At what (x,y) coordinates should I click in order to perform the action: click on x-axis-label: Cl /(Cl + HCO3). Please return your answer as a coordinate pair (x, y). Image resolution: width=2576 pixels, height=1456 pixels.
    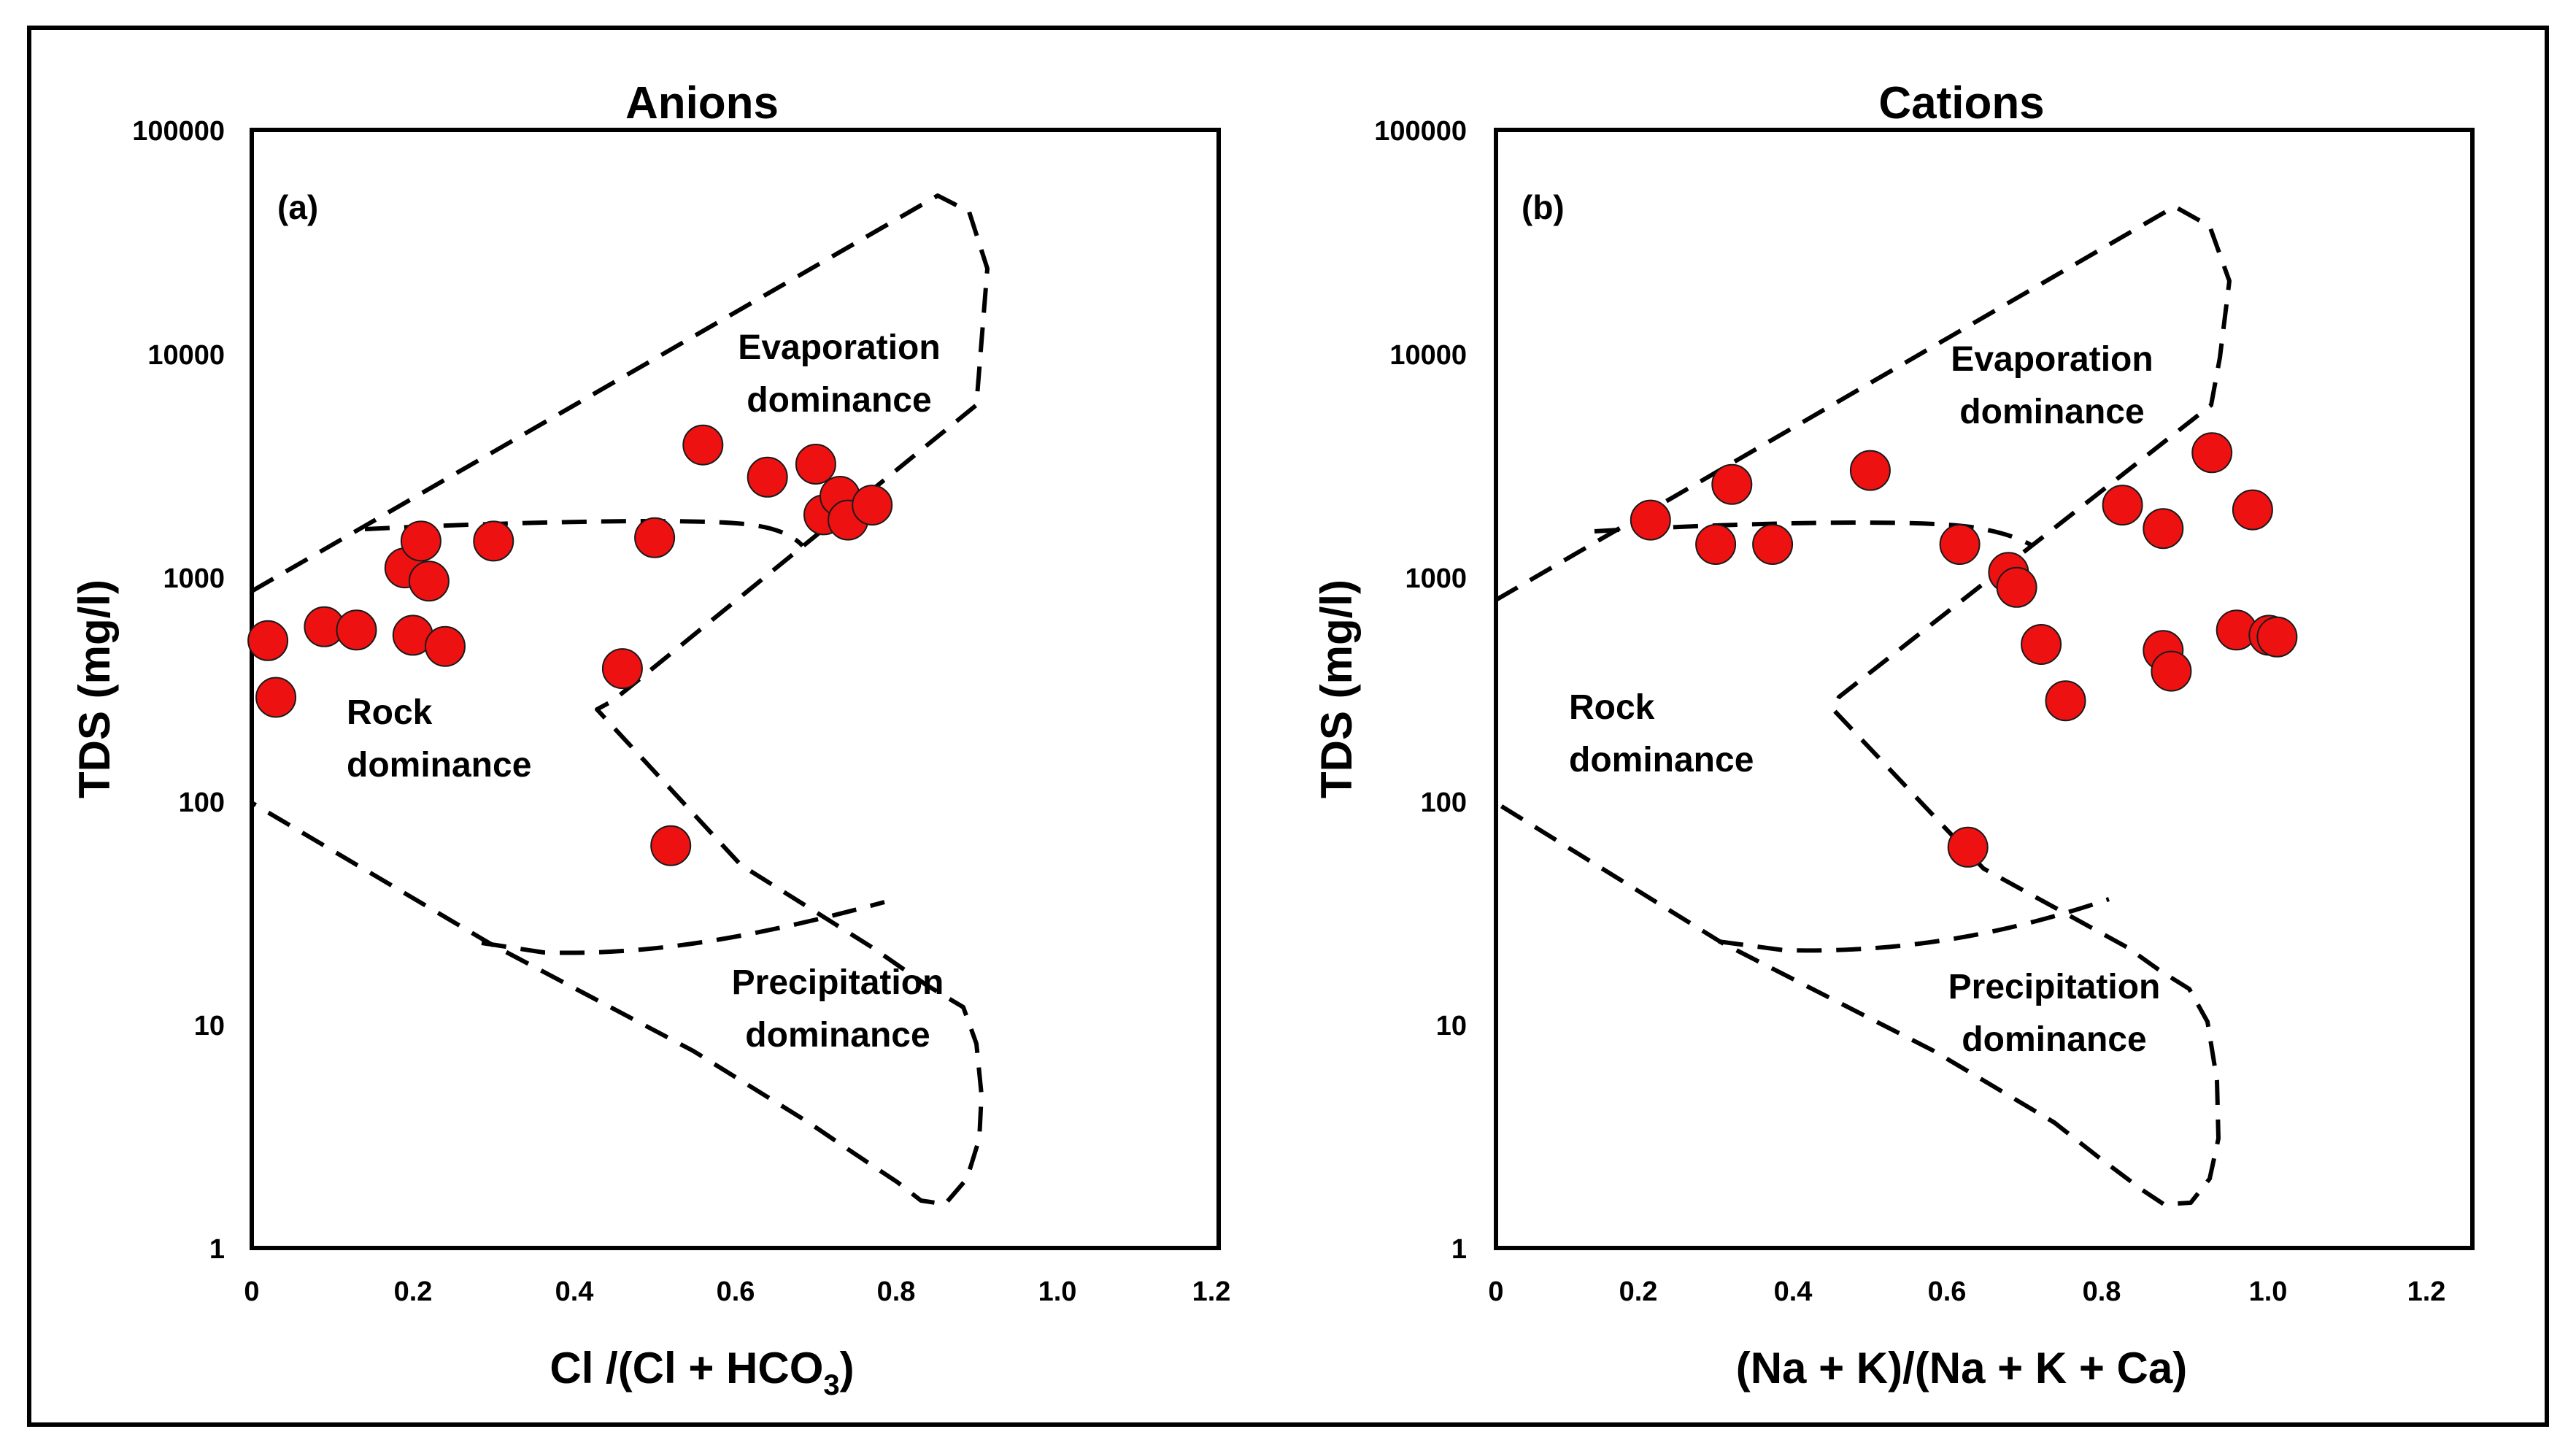
    Looking at the image, I should click on (701, 1373).